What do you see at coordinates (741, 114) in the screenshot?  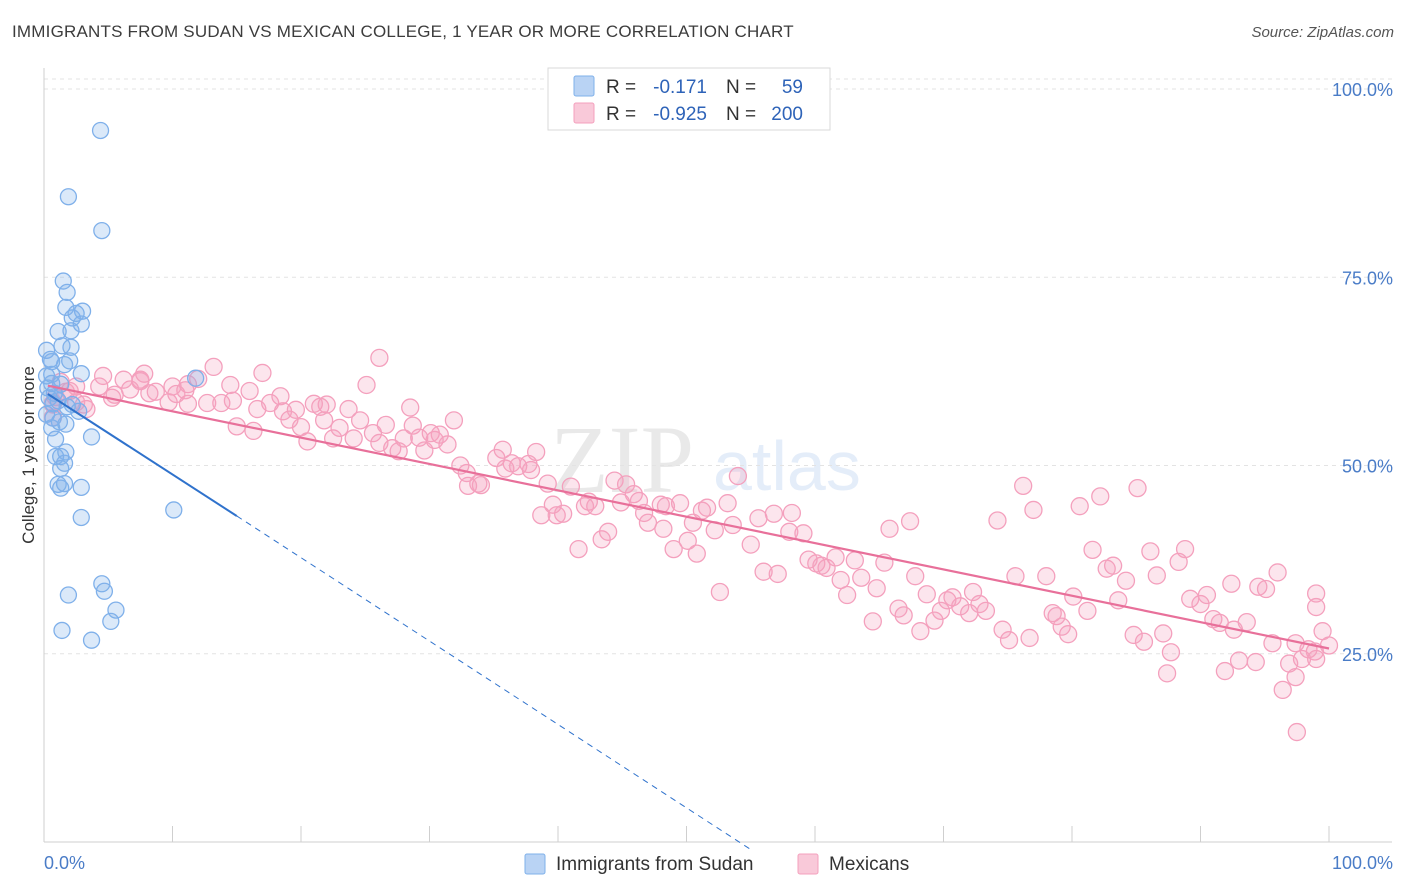 I see `legend-n-label-mexicans: N =` at bounding box center [741, 114].